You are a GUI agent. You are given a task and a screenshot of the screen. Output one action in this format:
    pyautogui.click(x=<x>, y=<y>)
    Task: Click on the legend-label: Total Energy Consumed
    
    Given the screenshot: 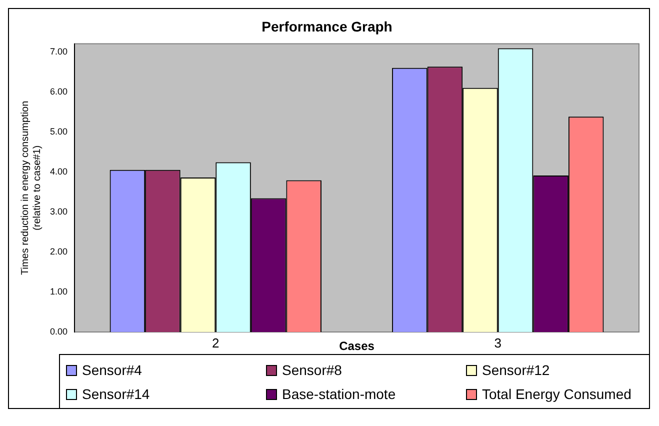 What is the action you would take?
    pyautogui.click(x=557, y=394)
    